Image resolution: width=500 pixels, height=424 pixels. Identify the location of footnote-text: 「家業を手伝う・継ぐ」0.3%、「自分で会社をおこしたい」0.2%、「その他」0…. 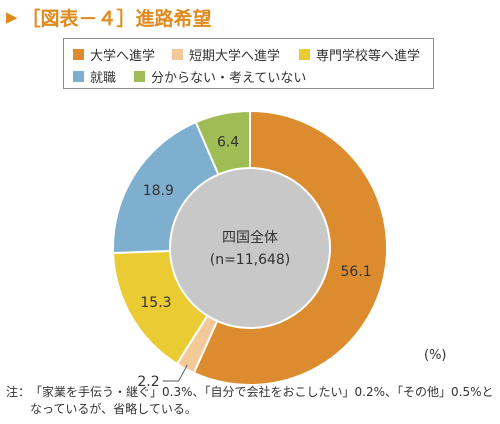
(262, 400).